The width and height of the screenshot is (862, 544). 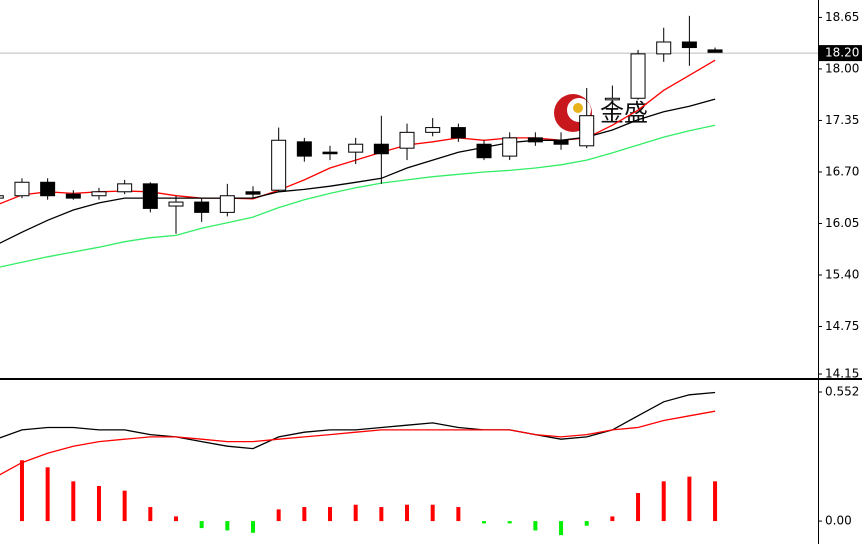 I want to click on y-tick-label: 14.75, so click(x=842, y=326).